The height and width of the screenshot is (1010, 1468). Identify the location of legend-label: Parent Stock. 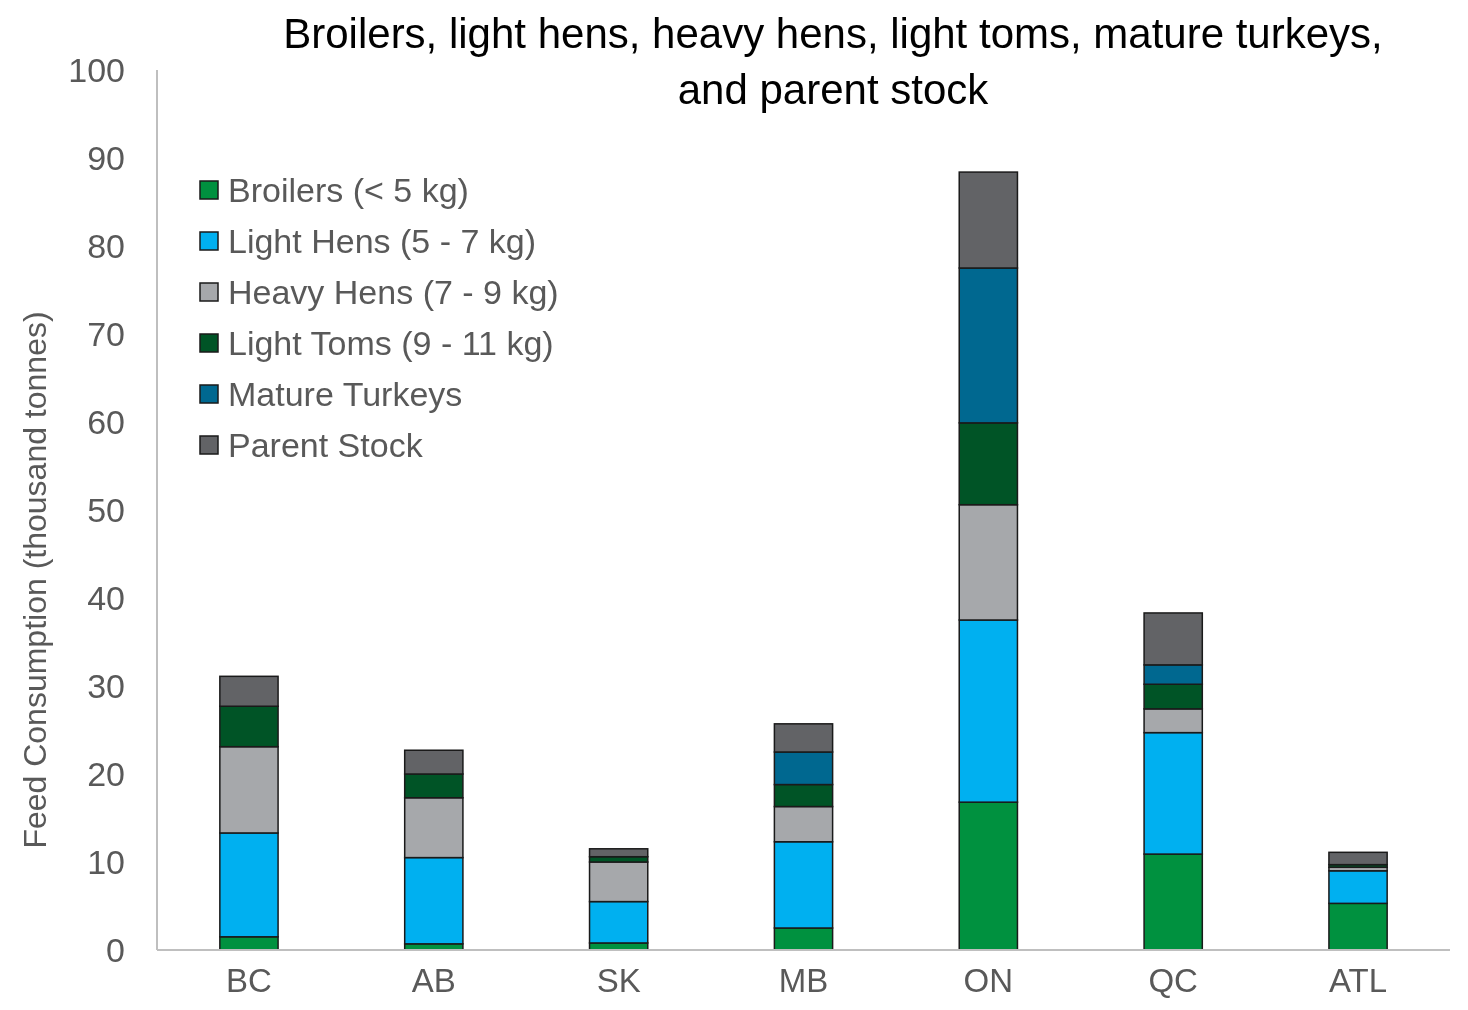
(326, 444).